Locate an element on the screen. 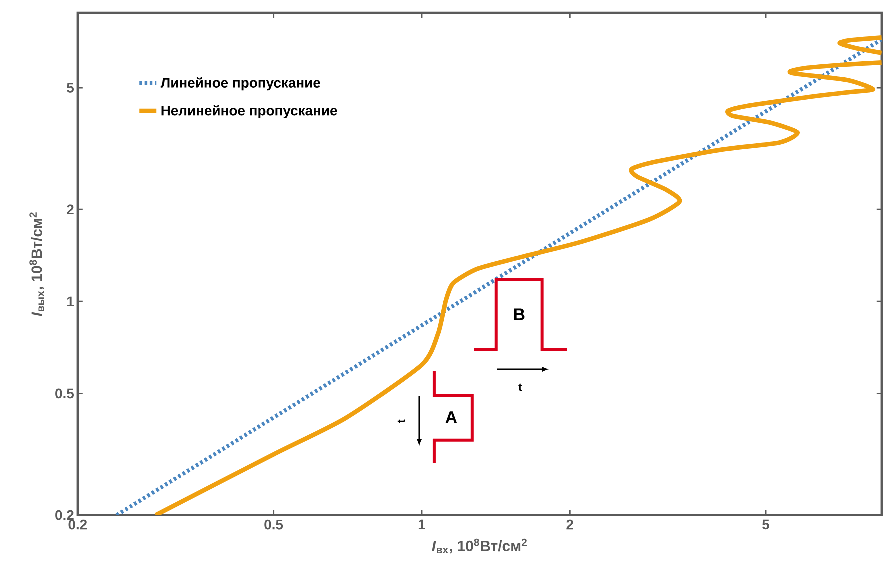 The height and width of the screenshot is (582, 883). x-tick-label: 1 is located at coordinates (422, 525).